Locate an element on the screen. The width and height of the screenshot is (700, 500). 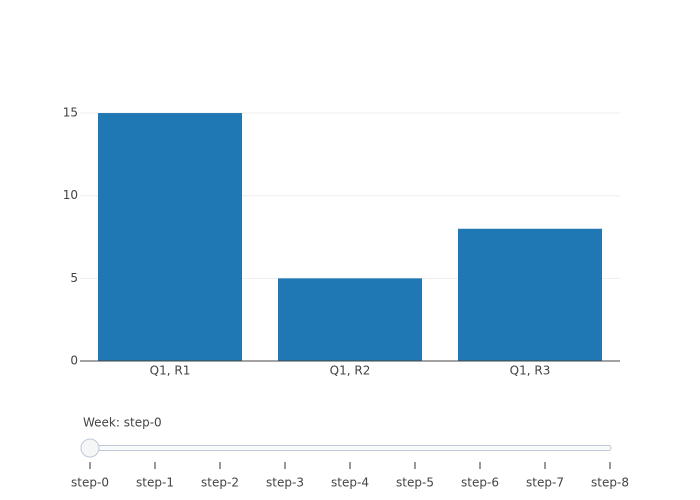
slider-step-label: step-8 is located at coordinates (610, 483).